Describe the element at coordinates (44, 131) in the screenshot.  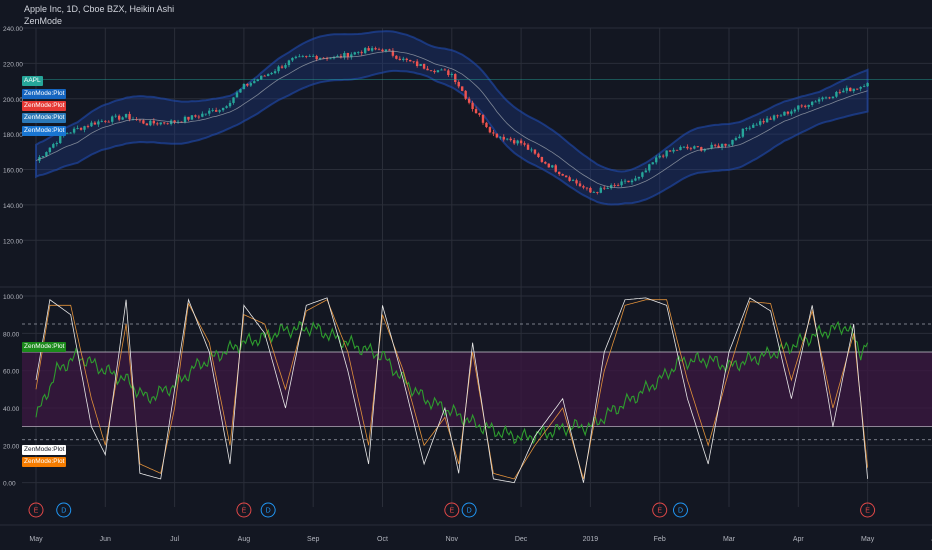
I see `price-label-plot-4: ZenMode:Plot` at that location.